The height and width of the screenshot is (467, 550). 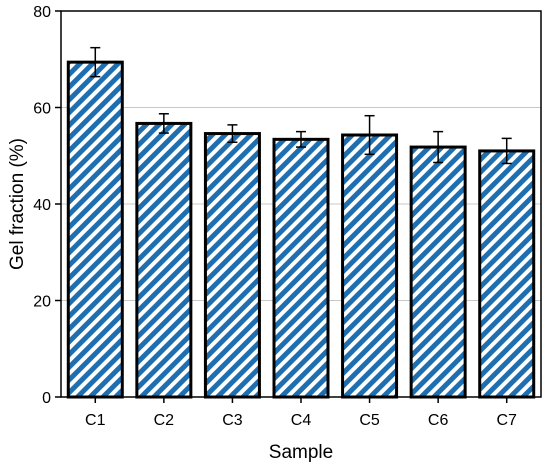 I want to click on bar-C2, so click(x=164, y=260).